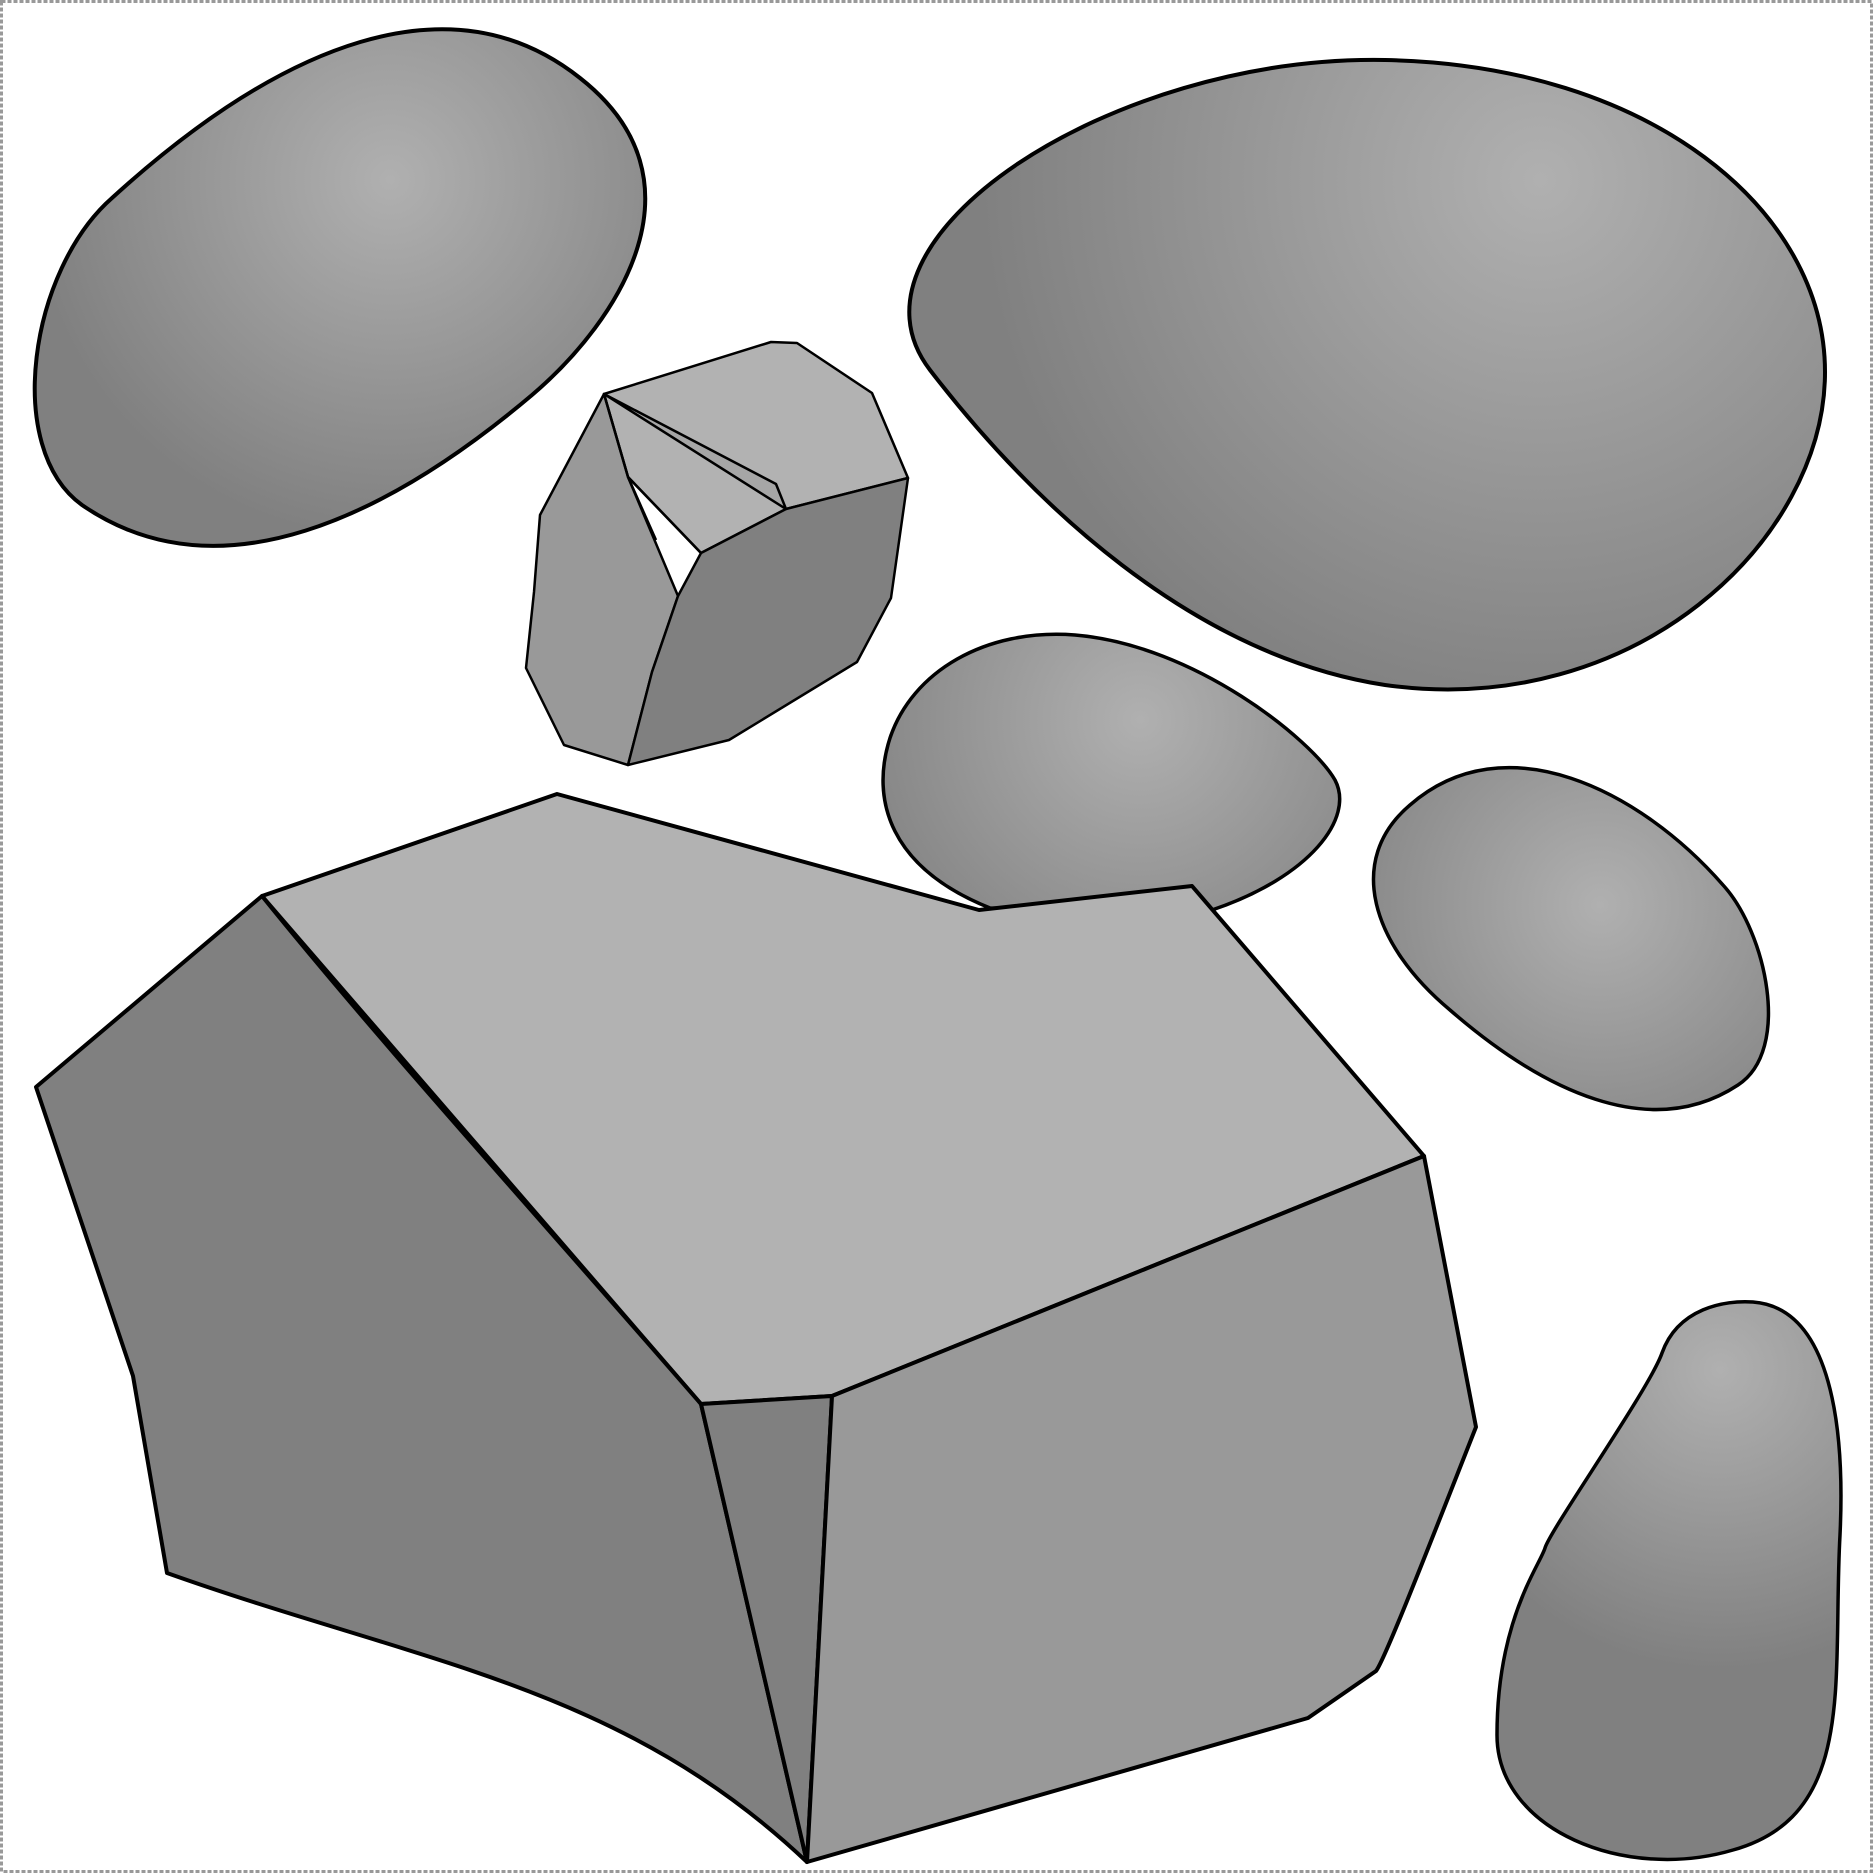  Describe the element at coordinates (1141, 1509) in the screenshot. I see `large-rock-right-face` at that location.